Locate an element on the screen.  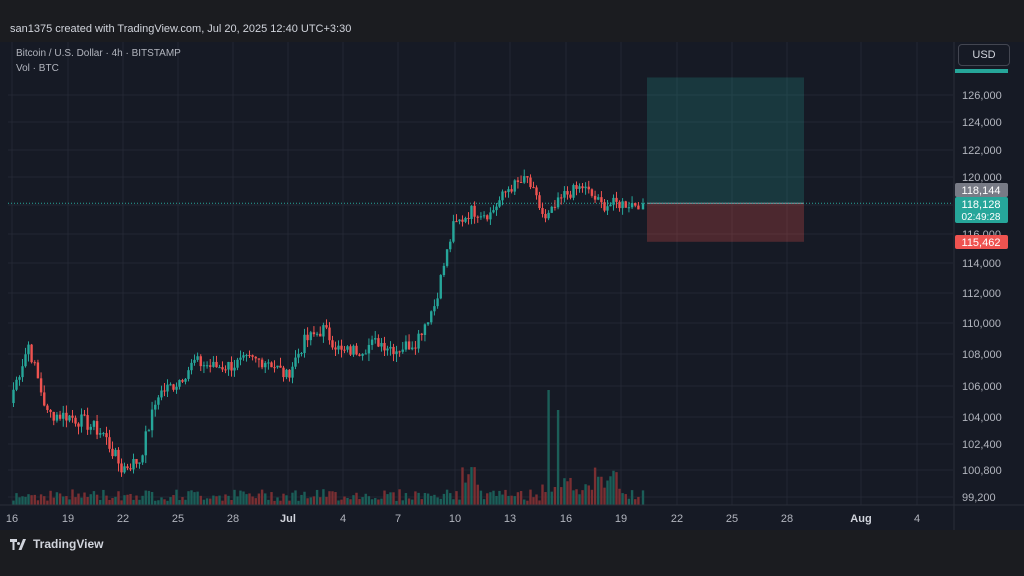
currency-button: USD is located at coordinates (984, 55).